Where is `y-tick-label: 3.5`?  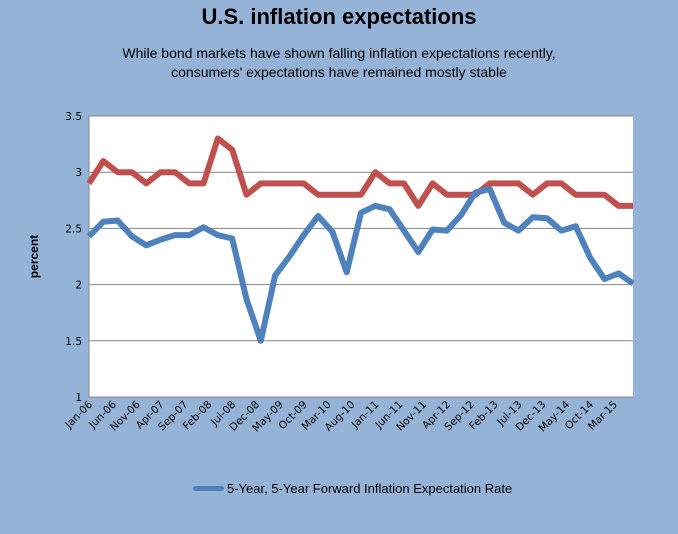
y-tick-label: 3.5 is located at coordinates (73, 117).